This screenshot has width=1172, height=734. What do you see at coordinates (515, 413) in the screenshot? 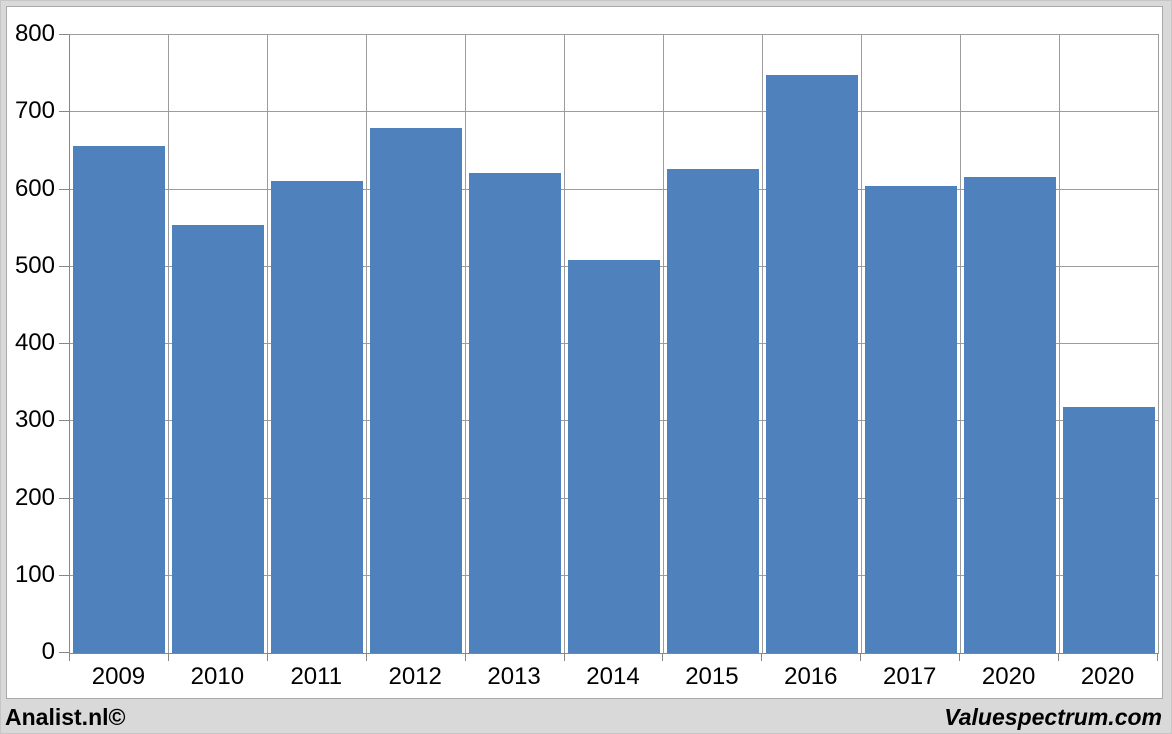
I see `bar-2013` at bounding box center [515, 413].